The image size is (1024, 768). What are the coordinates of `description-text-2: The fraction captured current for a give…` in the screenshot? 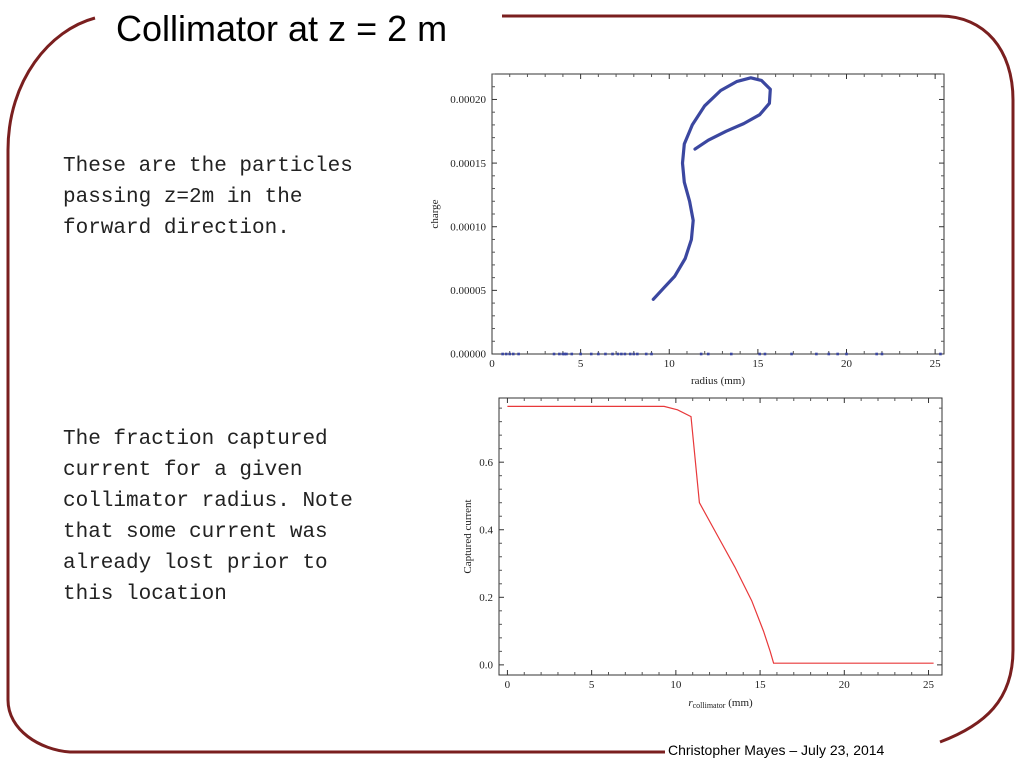 It's located at (208, 517).